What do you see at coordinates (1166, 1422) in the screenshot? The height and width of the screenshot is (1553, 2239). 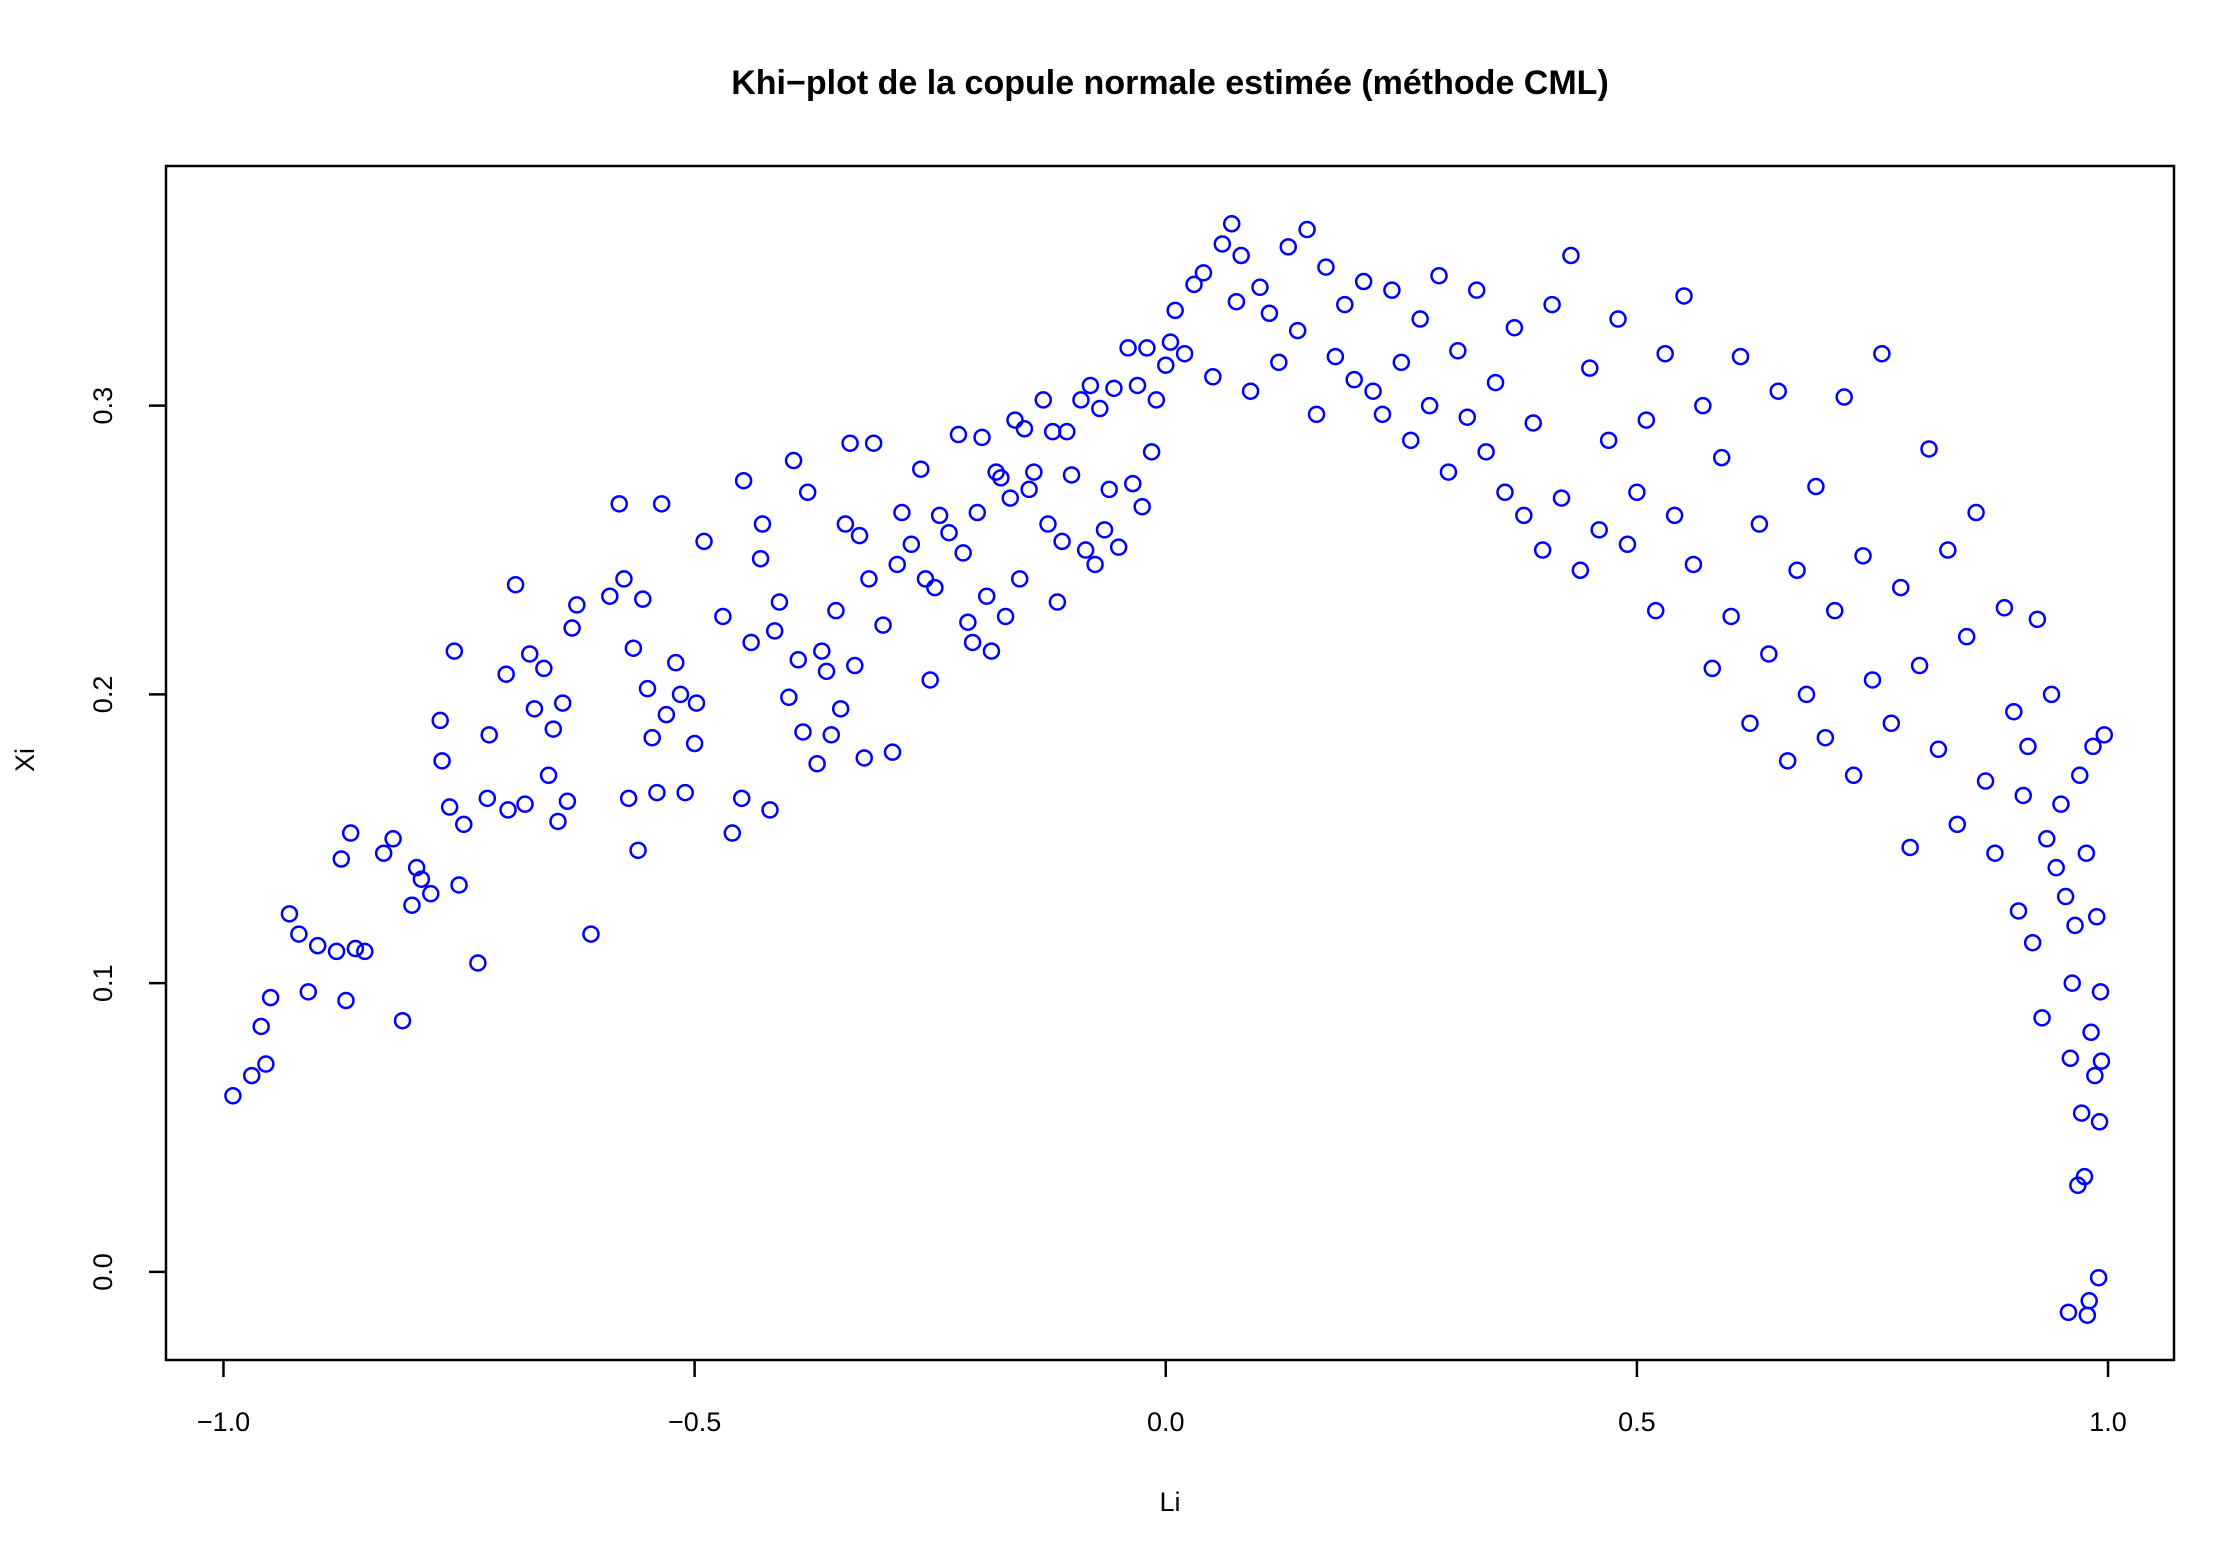 I see `x-tick-label: 0.0` at bounding box center [1166, 1422].